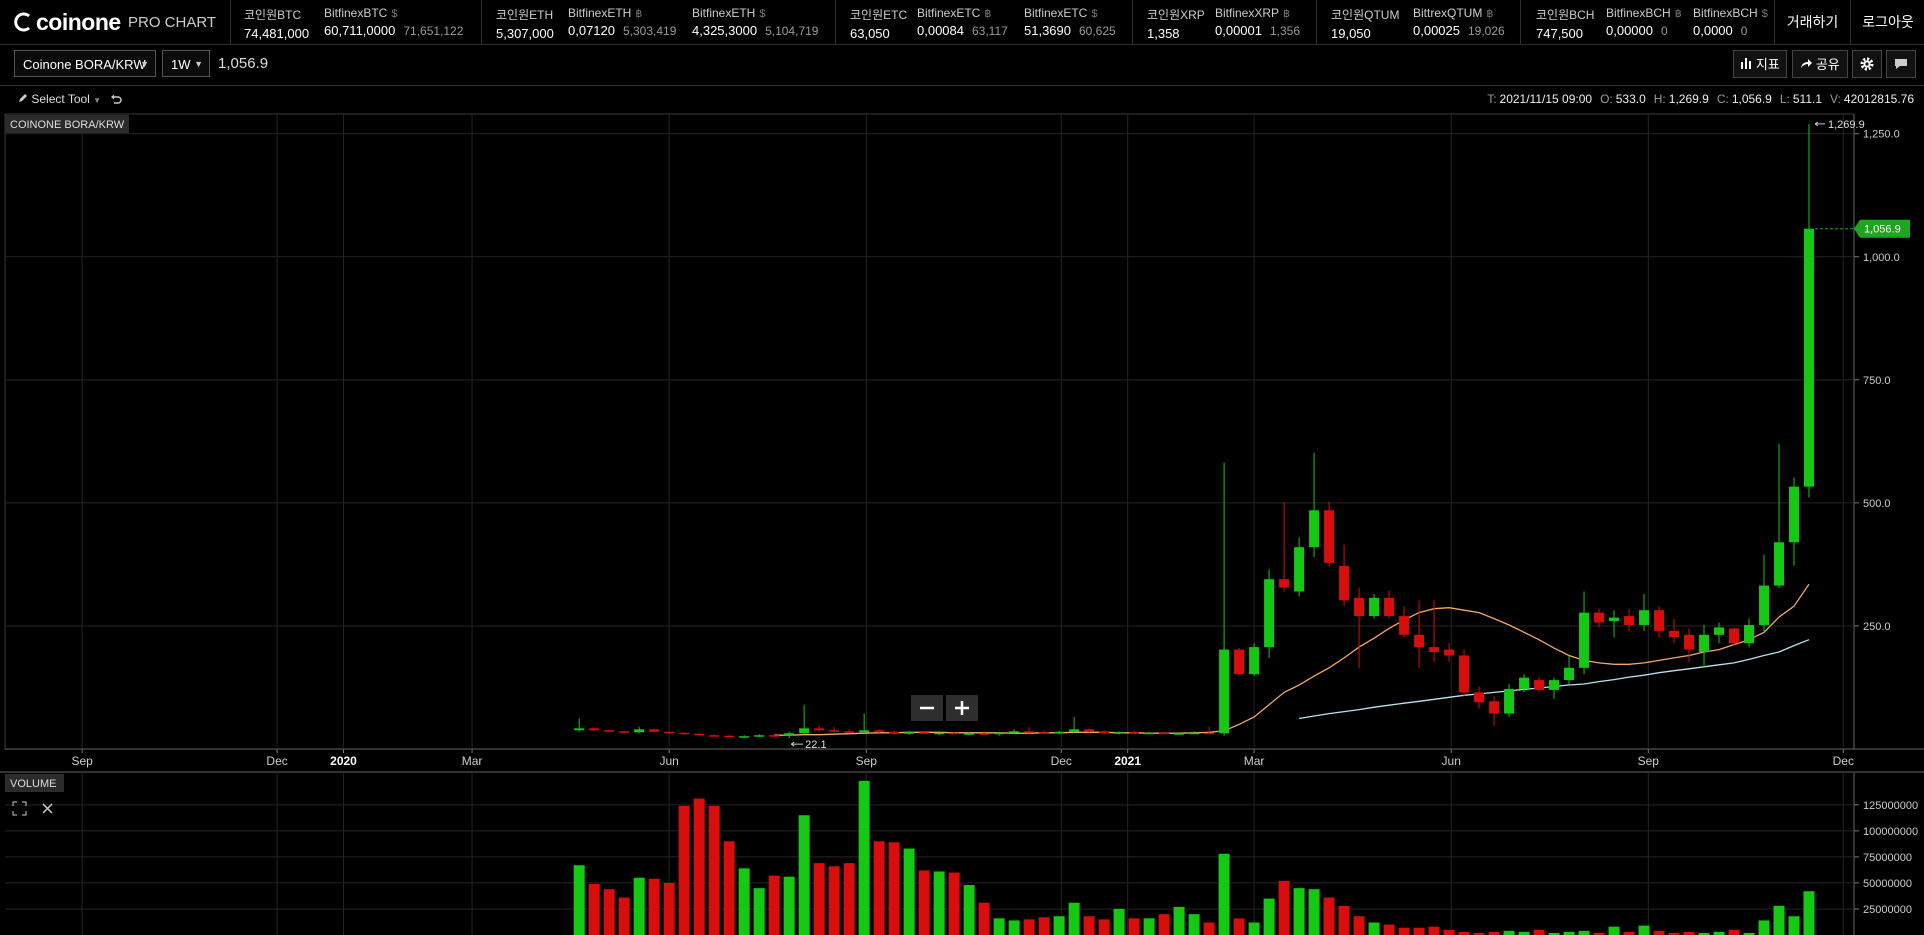  What do you see at coordinates (1887, 22) in the screenshot?
I see `logout-button: 로그아웃` at bounding box center [1887, 22].